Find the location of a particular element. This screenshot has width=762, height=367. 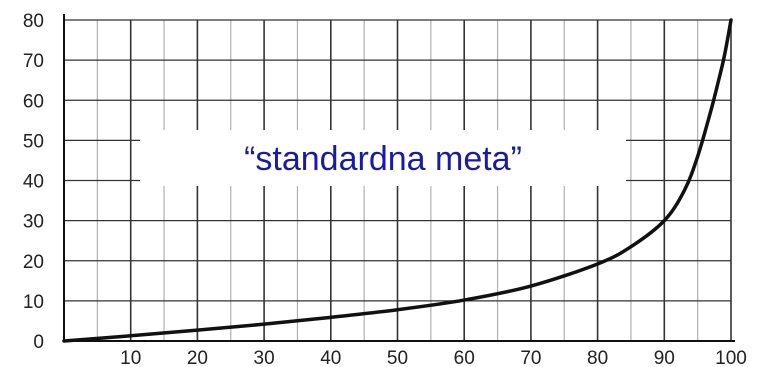

annotation-label: “standardna meta” is located at coordinates (383, 159).